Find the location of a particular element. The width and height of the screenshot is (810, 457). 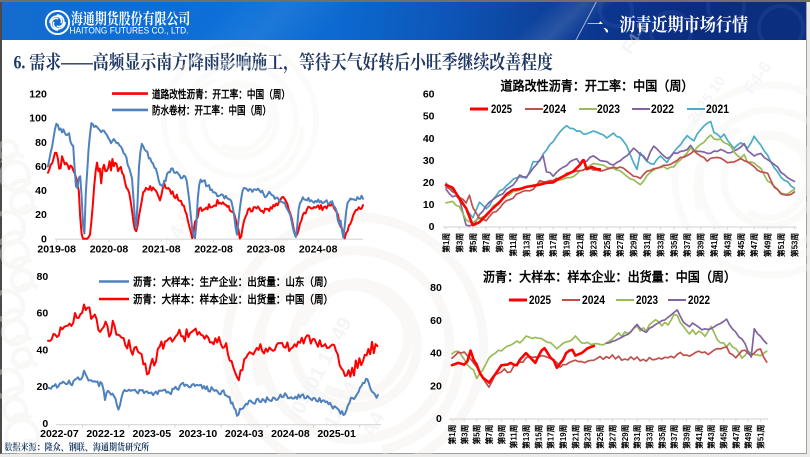

svg-text:6. 需求——高频显示南方降雨影响施工，等待天气好转后小旺季: 6. 需求——高频显示南方降雨影响施工，等待天气好转后小旺季继续改善程度 is located at coordinates (284, 62).